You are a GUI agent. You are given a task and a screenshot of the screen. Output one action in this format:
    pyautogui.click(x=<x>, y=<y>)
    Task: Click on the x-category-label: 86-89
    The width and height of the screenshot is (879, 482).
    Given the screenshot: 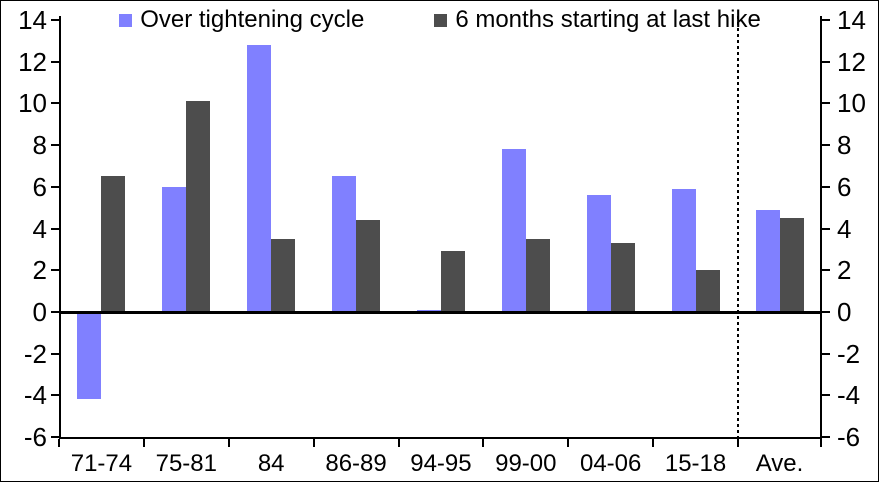 What is the action you would take?
    pyautogui.click(x=356, y=463)
    